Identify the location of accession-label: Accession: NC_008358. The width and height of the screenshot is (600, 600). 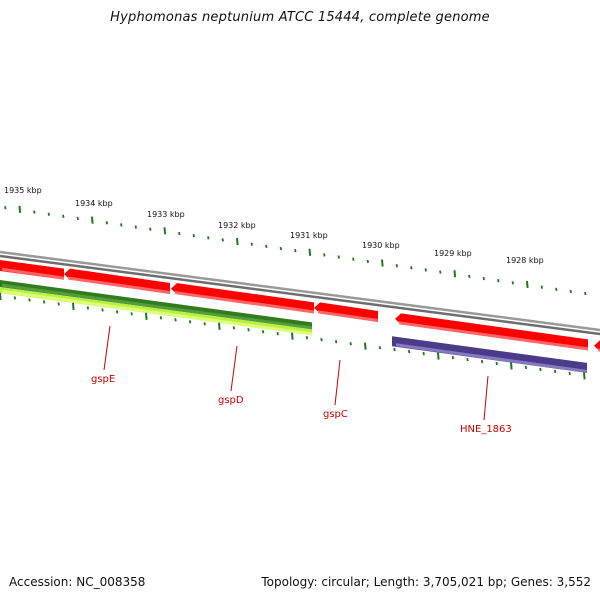
(77, 582).